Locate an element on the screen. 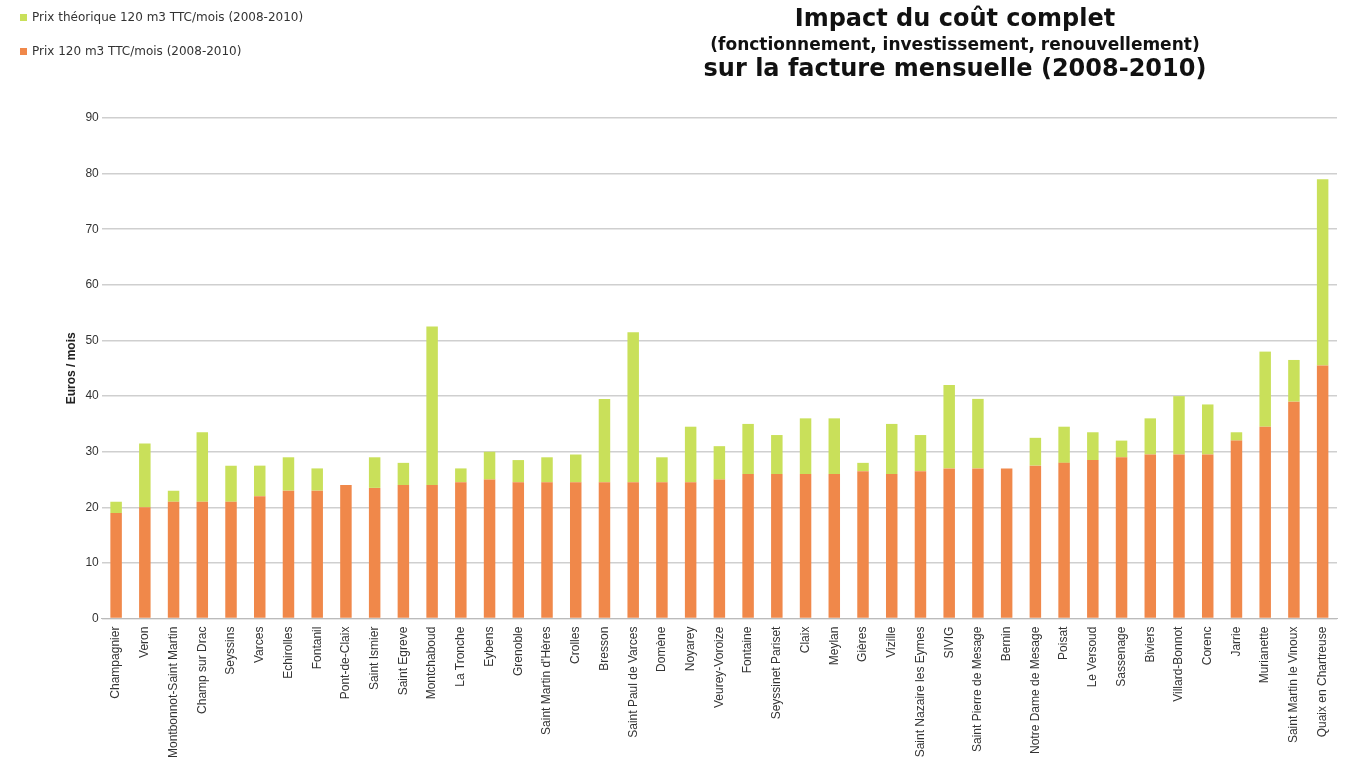 Image resolution: width=1355 pixels, height=765 pixels. x-tick-label: Saint Pierre de Mesage is located at coordinates (977, 689).